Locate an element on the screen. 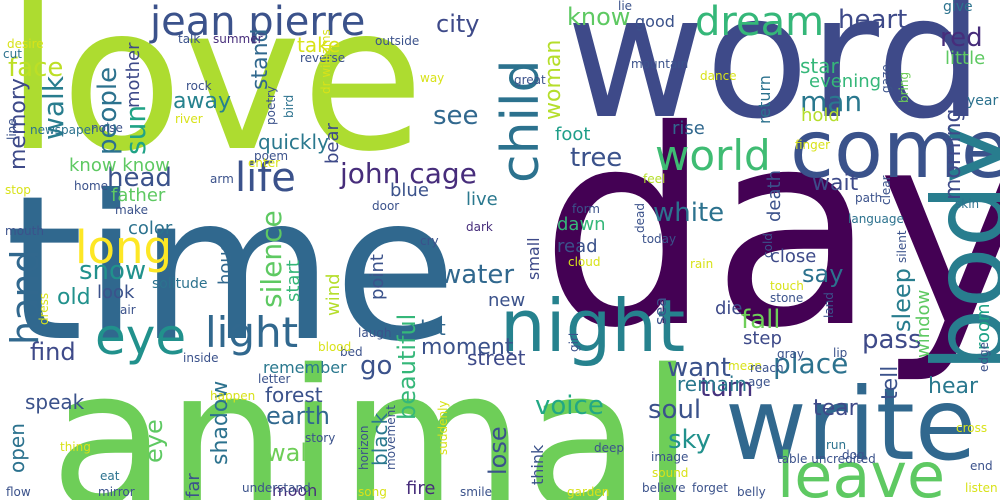  word-remember: open is located at coordinates (17, 448).